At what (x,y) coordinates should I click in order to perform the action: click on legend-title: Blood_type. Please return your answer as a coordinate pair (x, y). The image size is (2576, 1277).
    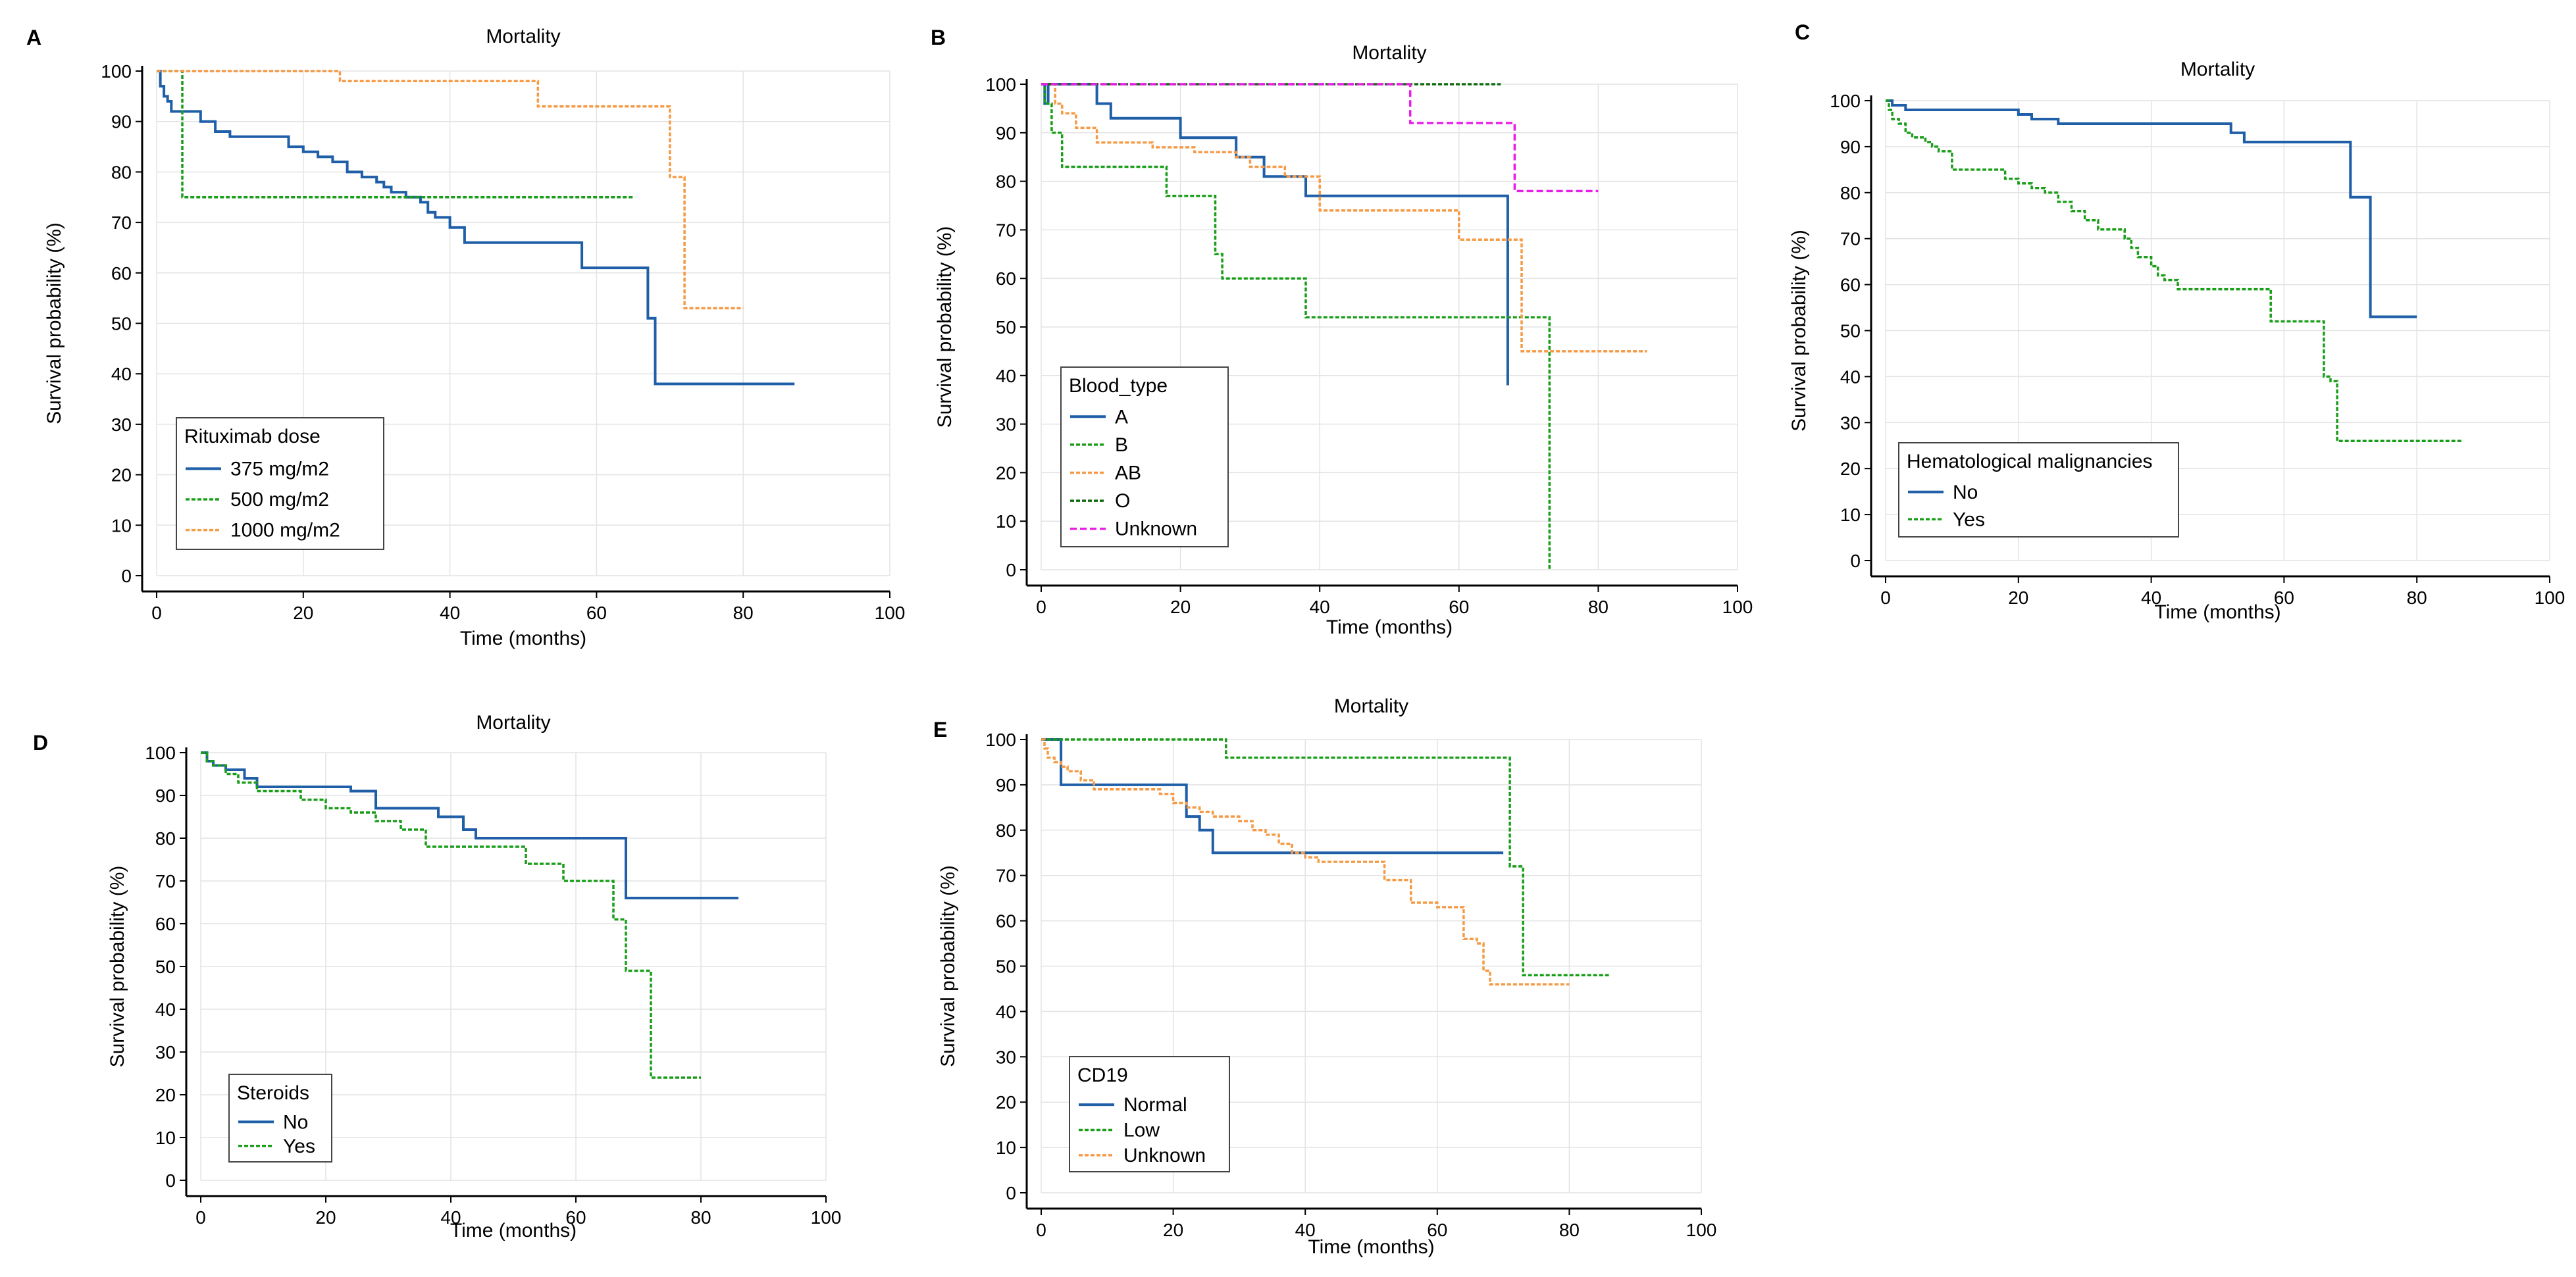
    Looking at the image, I should click on (1118, 386).